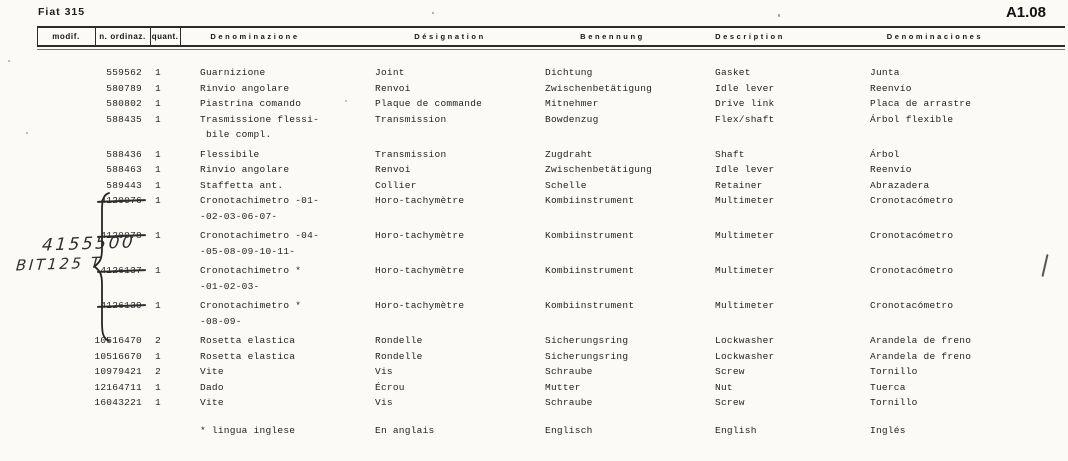 Image resolution: width=1068 pixels, height=461 pixels. Describe the element at coordinates (921, 103) in the screenshot. I see `denominaciones-cell: Placa de arrastre` at that location.